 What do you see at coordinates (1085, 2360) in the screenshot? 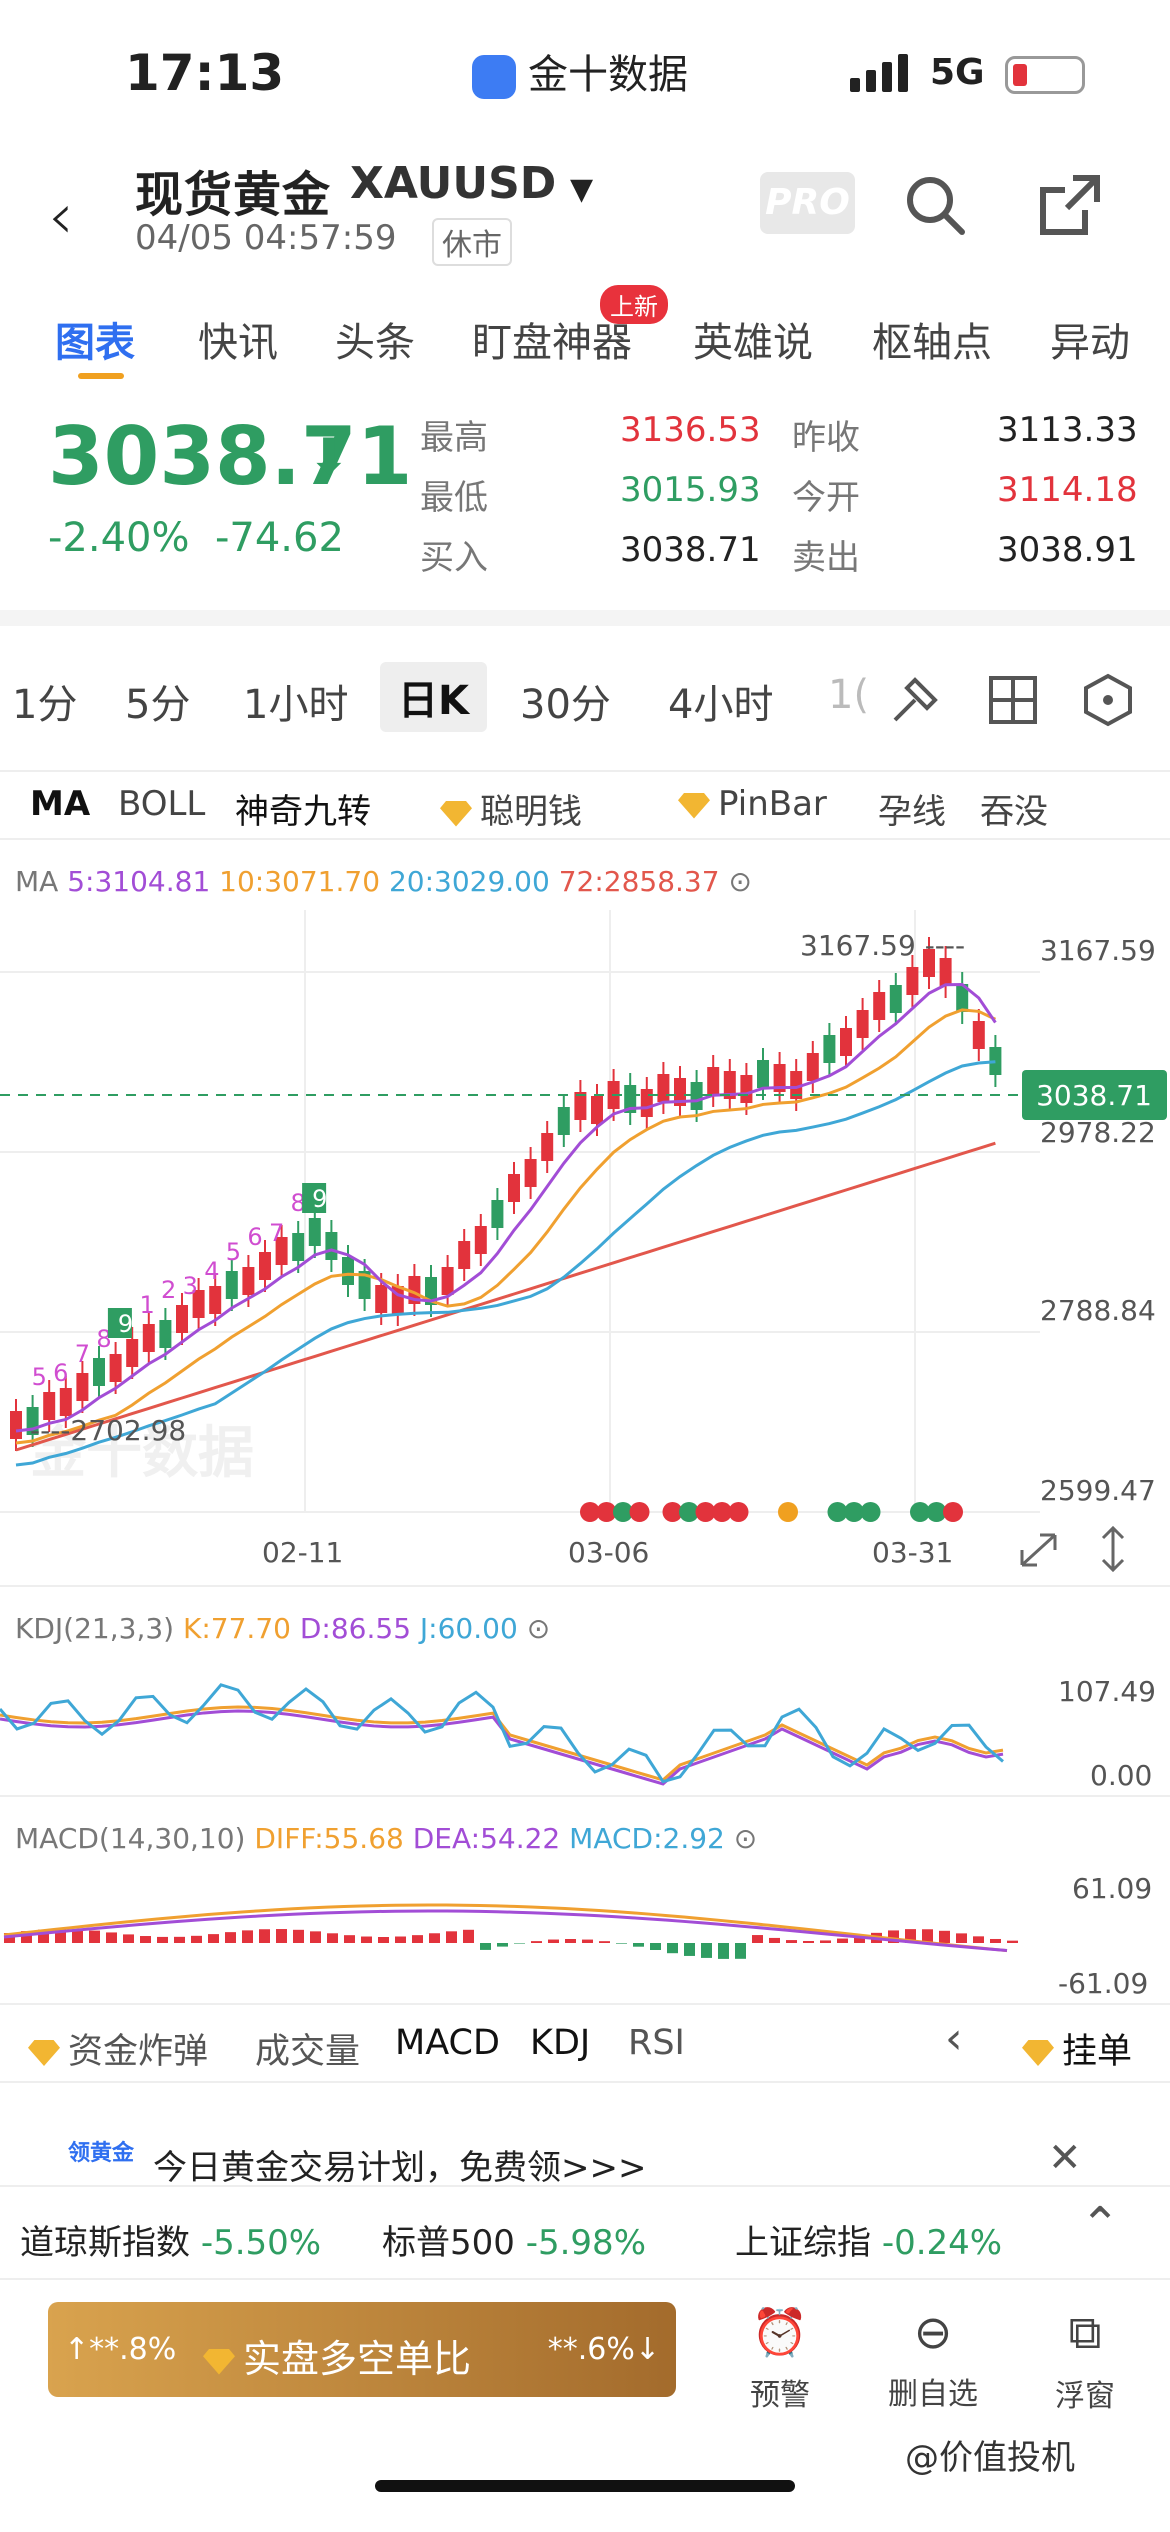
I see `float-window-button: ⧉ 浮窗` at bounding box center [1085, 2360].